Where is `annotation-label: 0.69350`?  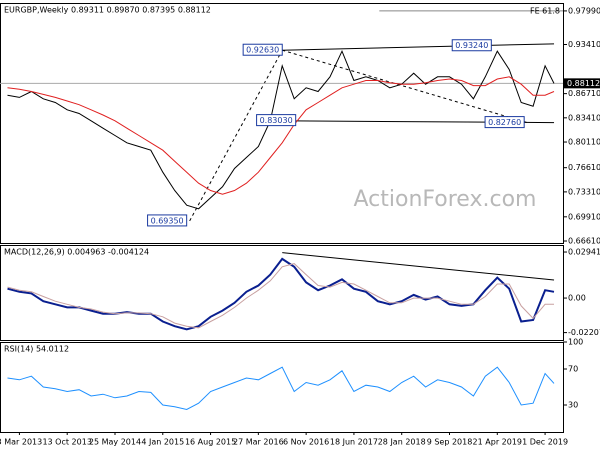
annotation-label: 0.69350 is located at coordinates (167, 220).